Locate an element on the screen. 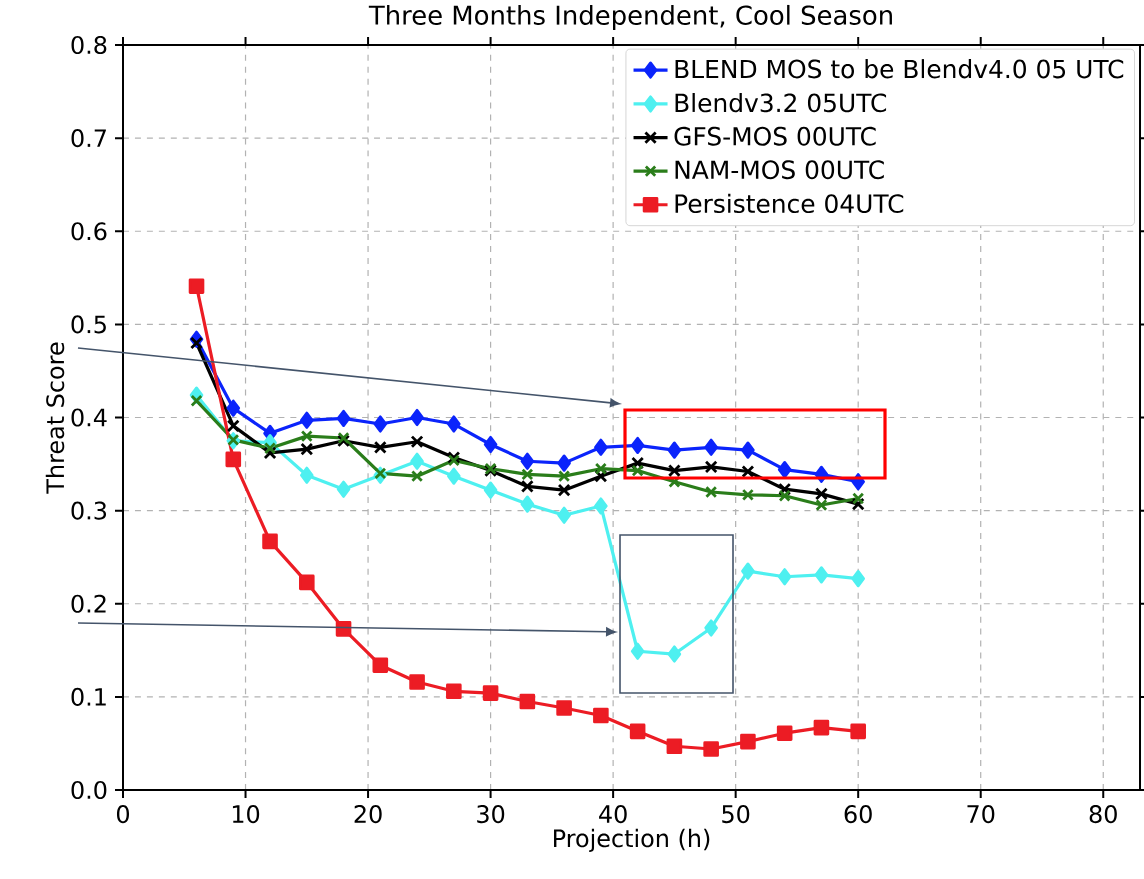 The width and height of the screenshot is (1144, 879). legend-label: GFS-MOS 00UTC is located at coordinates (775, 136).